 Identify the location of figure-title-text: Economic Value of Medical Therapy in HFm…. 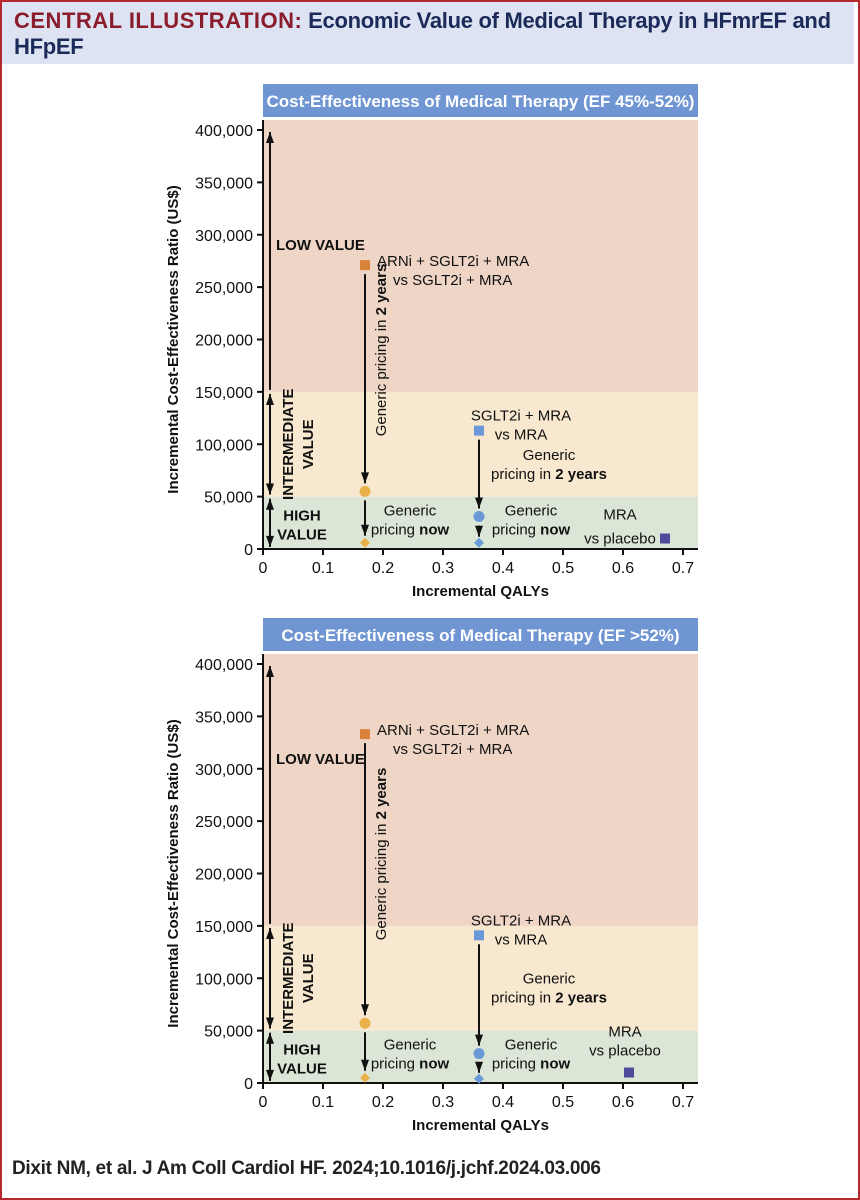
(422, 33).